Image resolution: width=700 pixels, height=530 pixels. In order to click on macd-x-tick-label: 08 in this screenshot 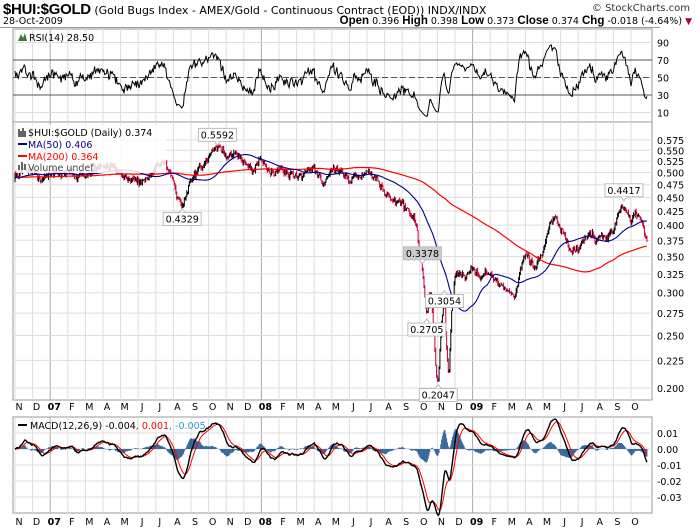, I will do `click(266, 522)`.